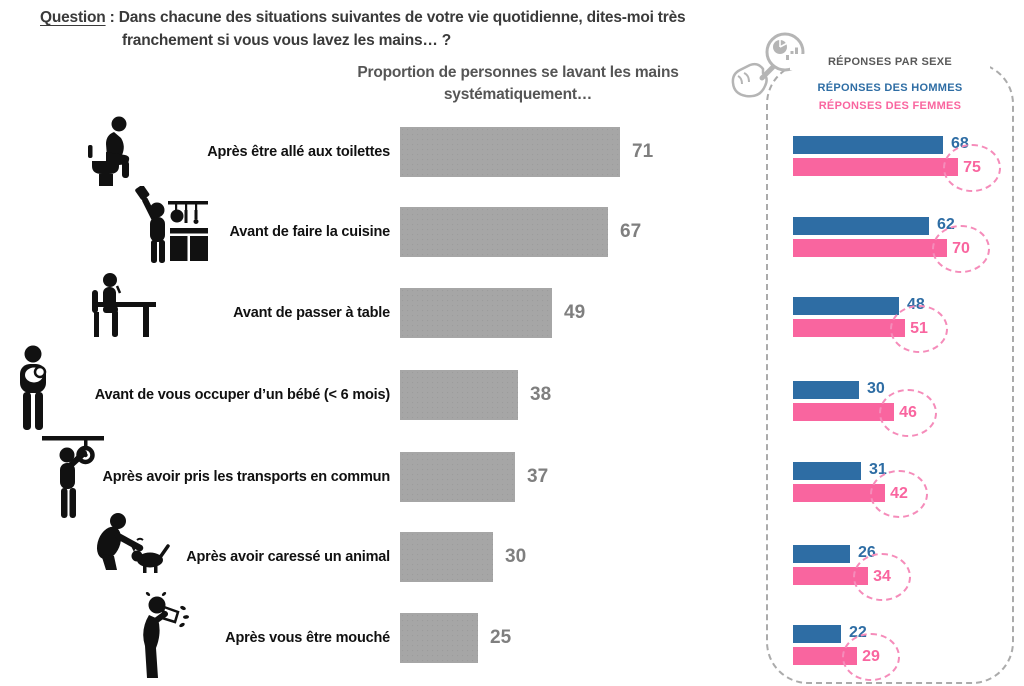 The height and width of the screenshot is (686, 1024). What do you see at coordinates (164, 229) in the screenshot?
I see `cooking-icon` at bounding box center [164, 229].